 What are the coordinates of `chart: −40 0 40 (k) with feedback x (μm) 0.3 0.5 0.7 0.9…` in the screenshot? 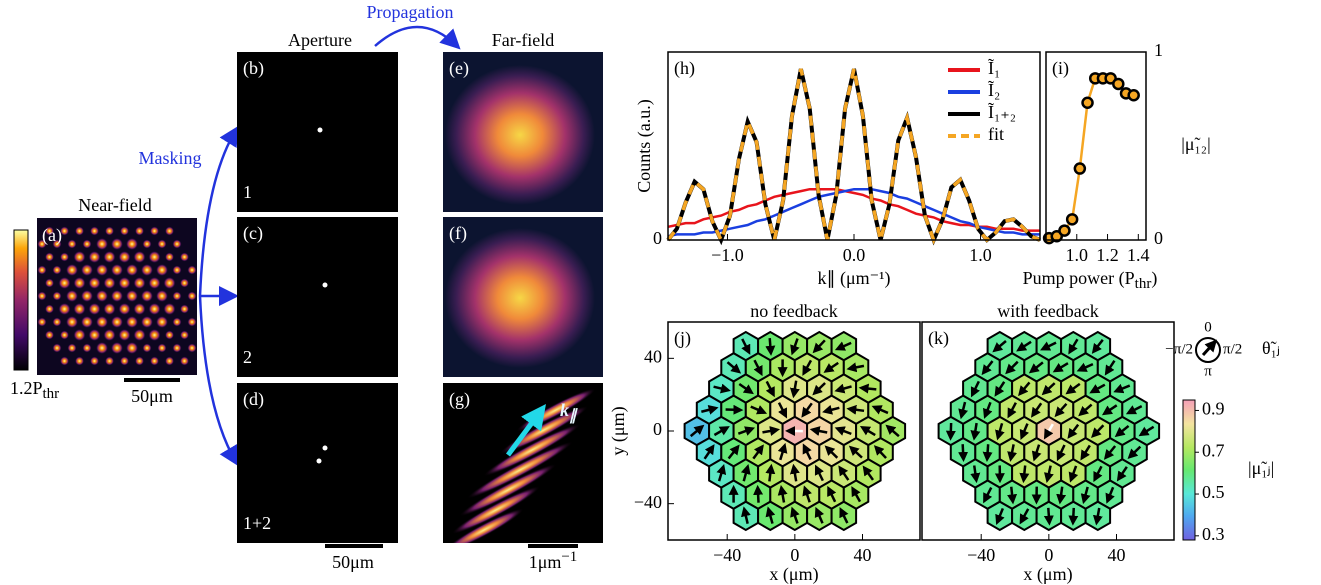 It's located at (1100, 443).